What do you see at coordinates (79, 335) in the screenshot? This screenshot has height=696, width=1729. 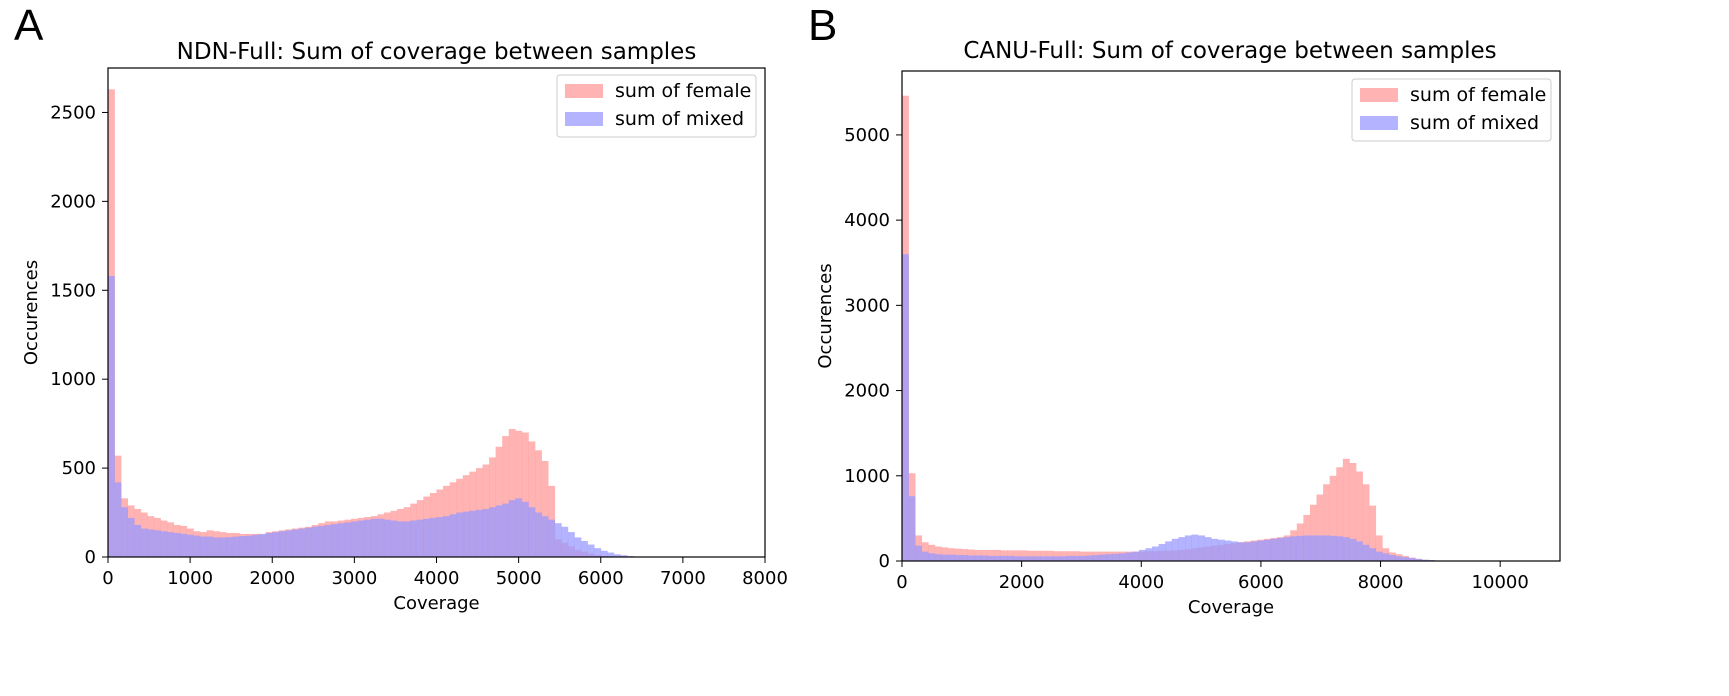 I see `y-ticks-a: 0 500 1000 1500 2000 2500` at bounding box center [79, 335].